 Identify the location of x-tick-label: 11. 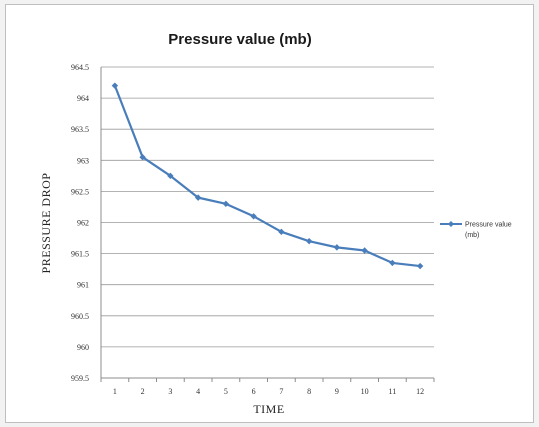
(393, 391).